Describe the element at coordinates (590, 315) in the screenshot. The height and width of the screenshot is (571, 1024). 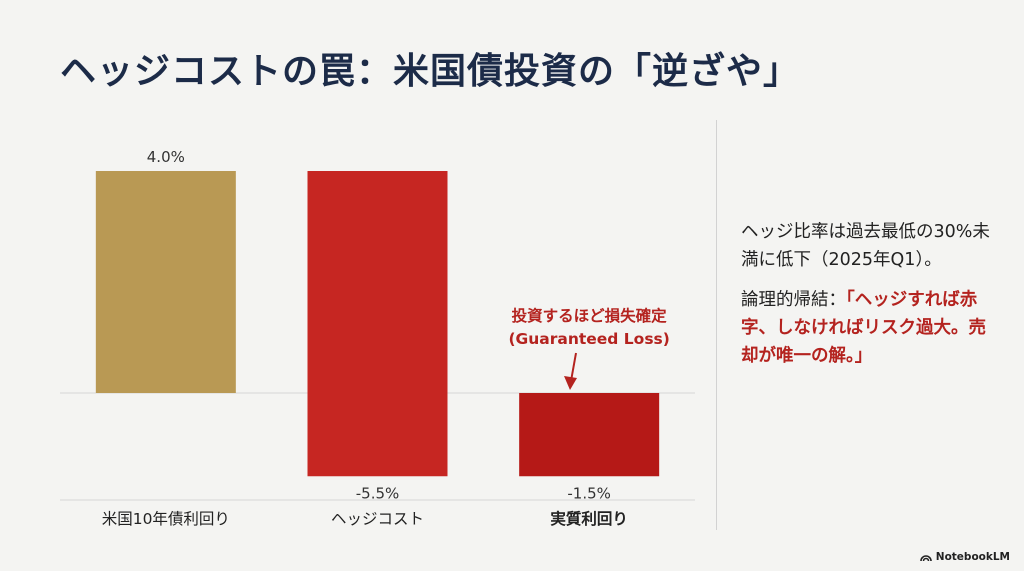
I see `annotation-line-1: 投資するほど損失確定` at that location.